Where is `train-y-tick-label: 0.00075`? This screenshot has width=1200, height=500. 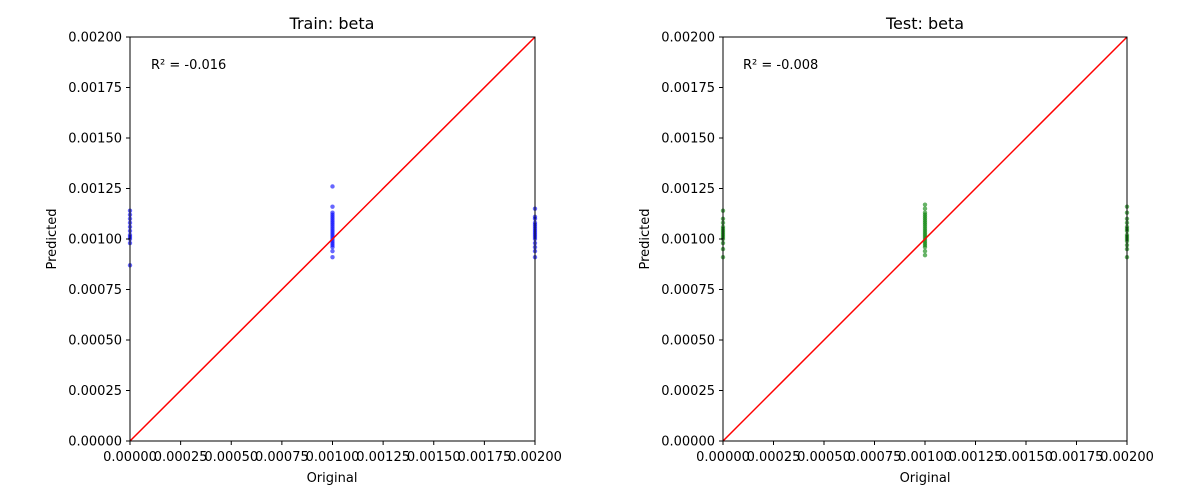 train-y-tick-label: 0.00075 is located at coordinates (95, 290).